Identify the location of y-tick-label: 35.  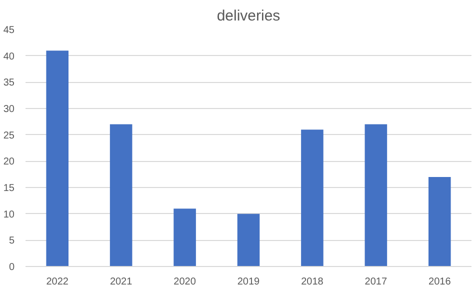
(9, 83).